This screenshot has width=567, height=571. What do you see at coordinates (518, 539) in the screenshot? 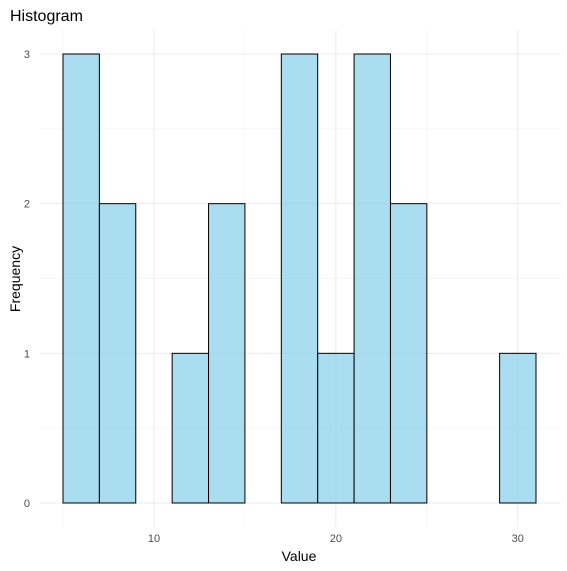
I see `x-tick-label: 30` at bounding box center [518, 539].